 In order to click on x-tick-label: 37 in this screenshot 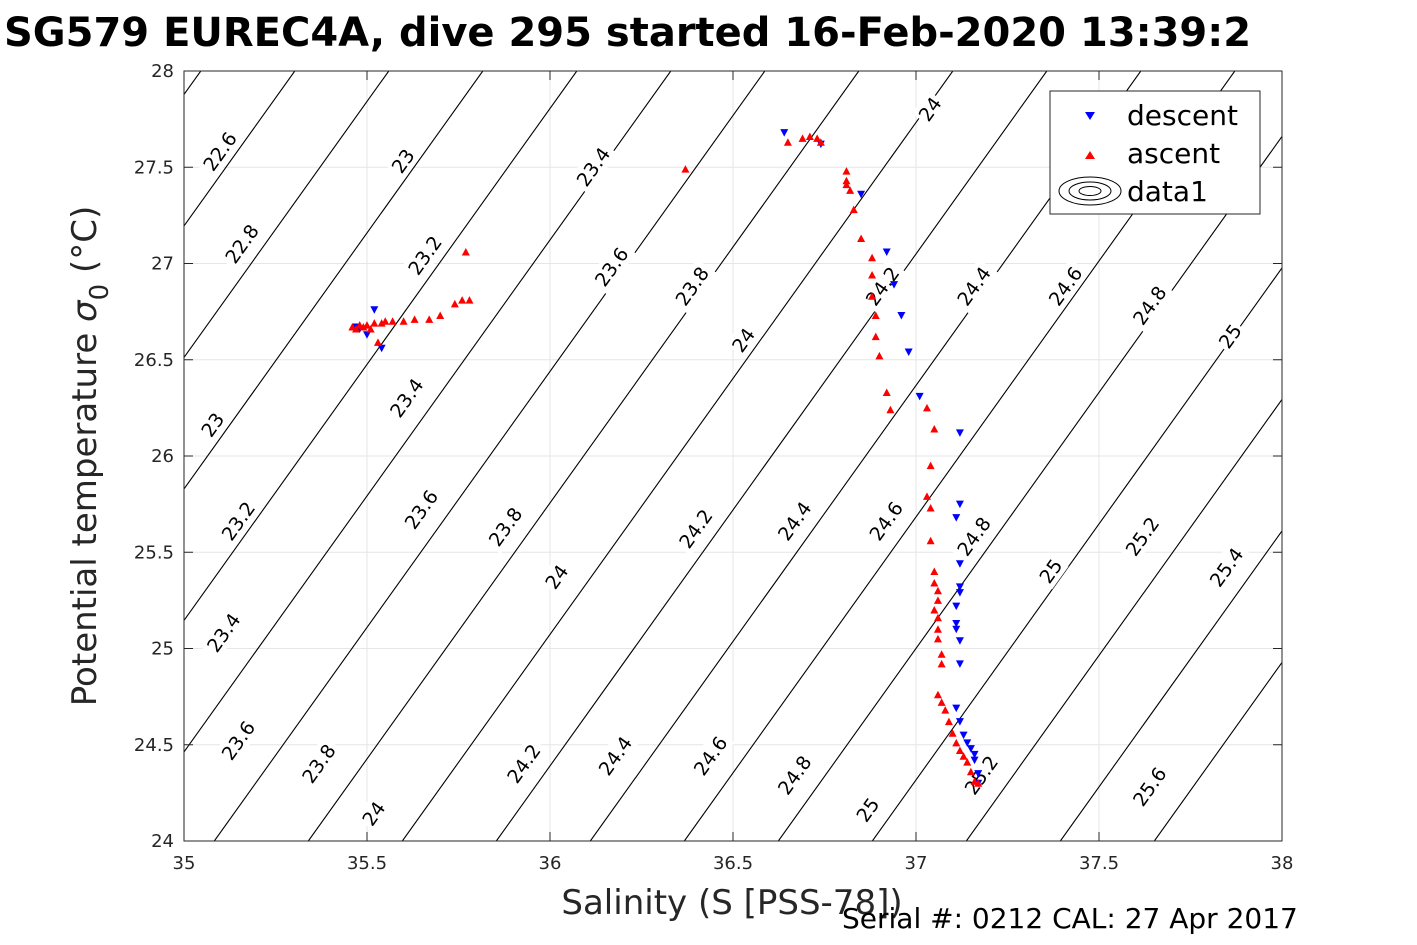, I will do `click(916, 863)`.